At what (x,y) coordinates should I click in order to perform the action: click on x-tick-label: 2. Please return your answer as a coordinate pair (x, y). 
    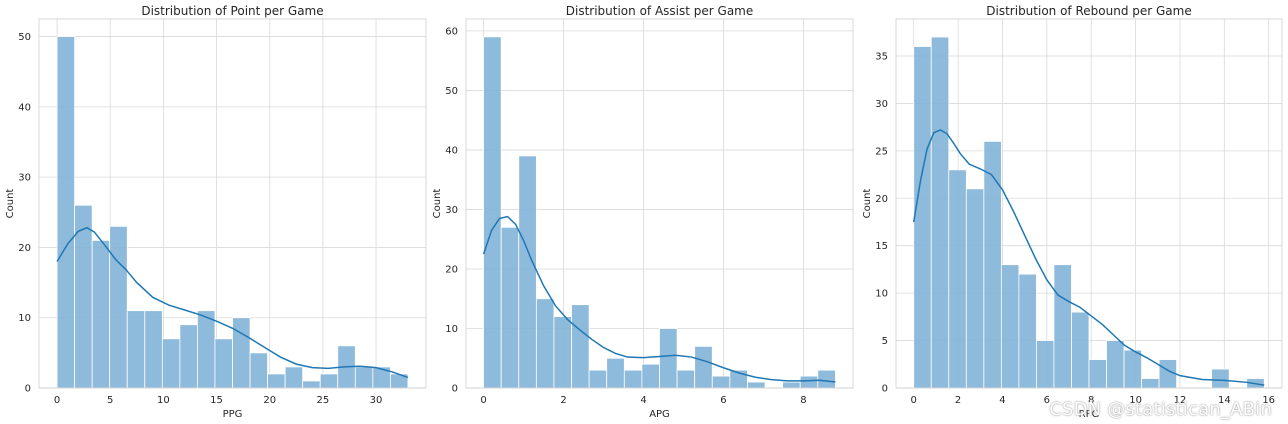
    Looking at the image, I should click on (958, 400).